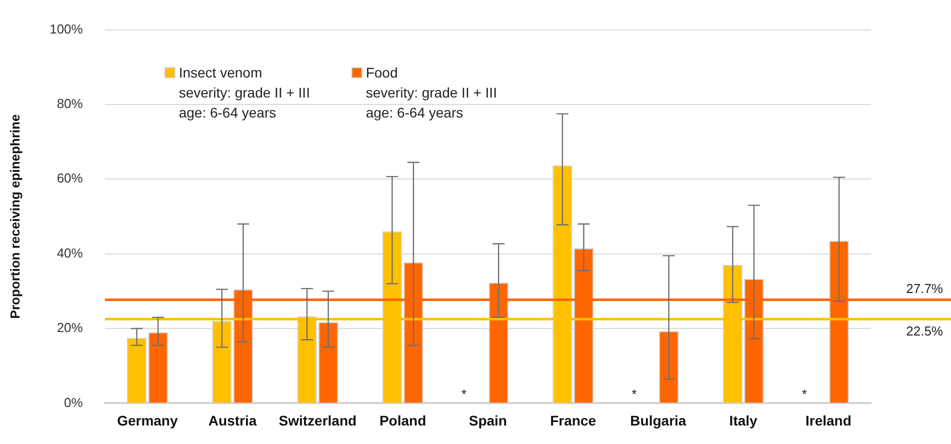  What do you see at coordinates (743, 420) in the screenshot?
I see `x-tick-label: Italy` at bounding box center [743, 420].